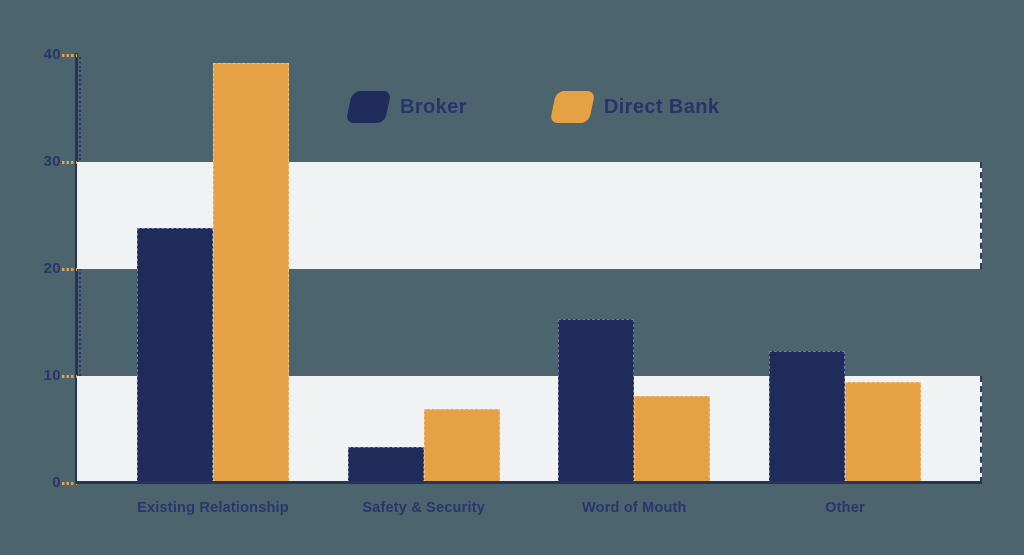  What do you see at coordinates (672, 439) in the screenshot?
I see `bar-direct-bank-word-of-mouth` at bounding box center [672, 439].